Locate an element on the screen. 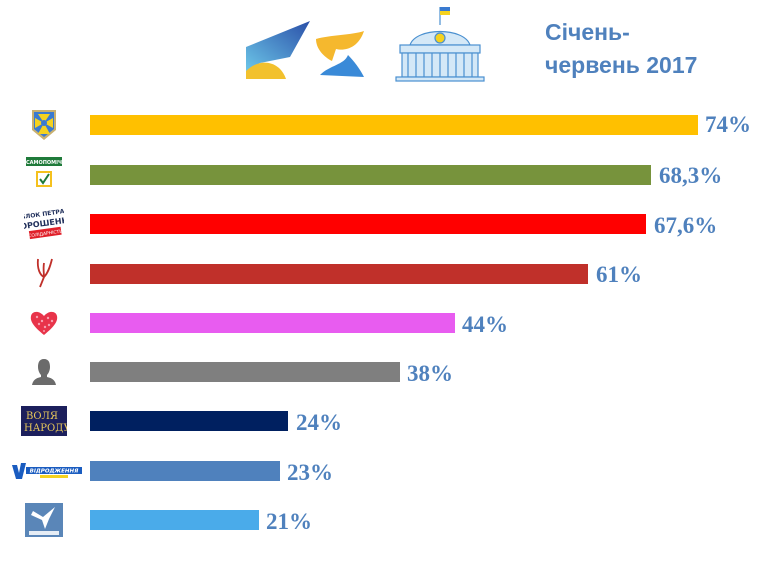 This screenshot has width=762, height=572. svg-text: ВОЛЯ is located at coordinates (42, 416).